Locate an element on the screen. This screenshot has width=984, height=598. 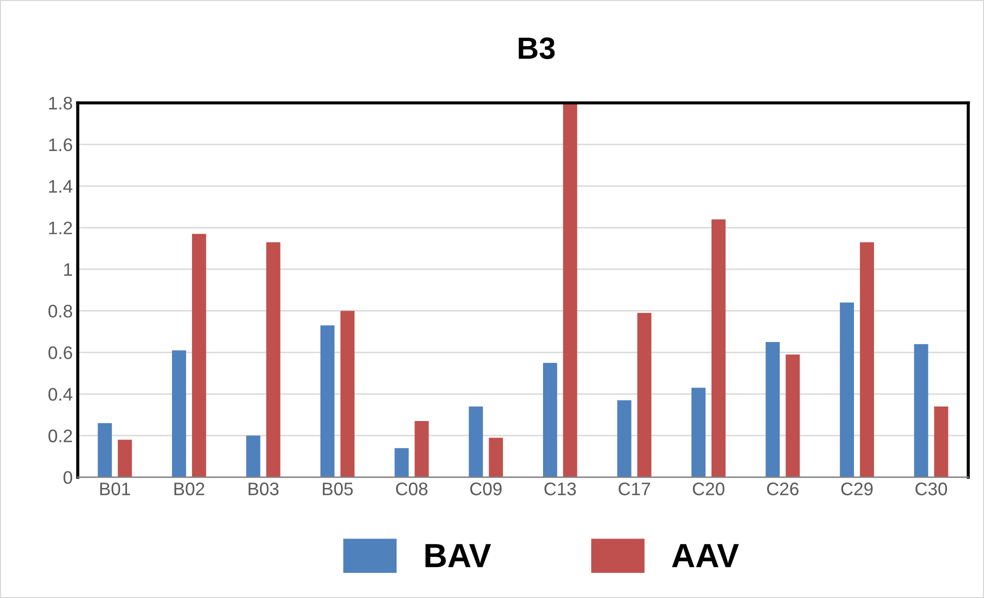
x-tick-label: B02 is located at coordinates (189, 489).